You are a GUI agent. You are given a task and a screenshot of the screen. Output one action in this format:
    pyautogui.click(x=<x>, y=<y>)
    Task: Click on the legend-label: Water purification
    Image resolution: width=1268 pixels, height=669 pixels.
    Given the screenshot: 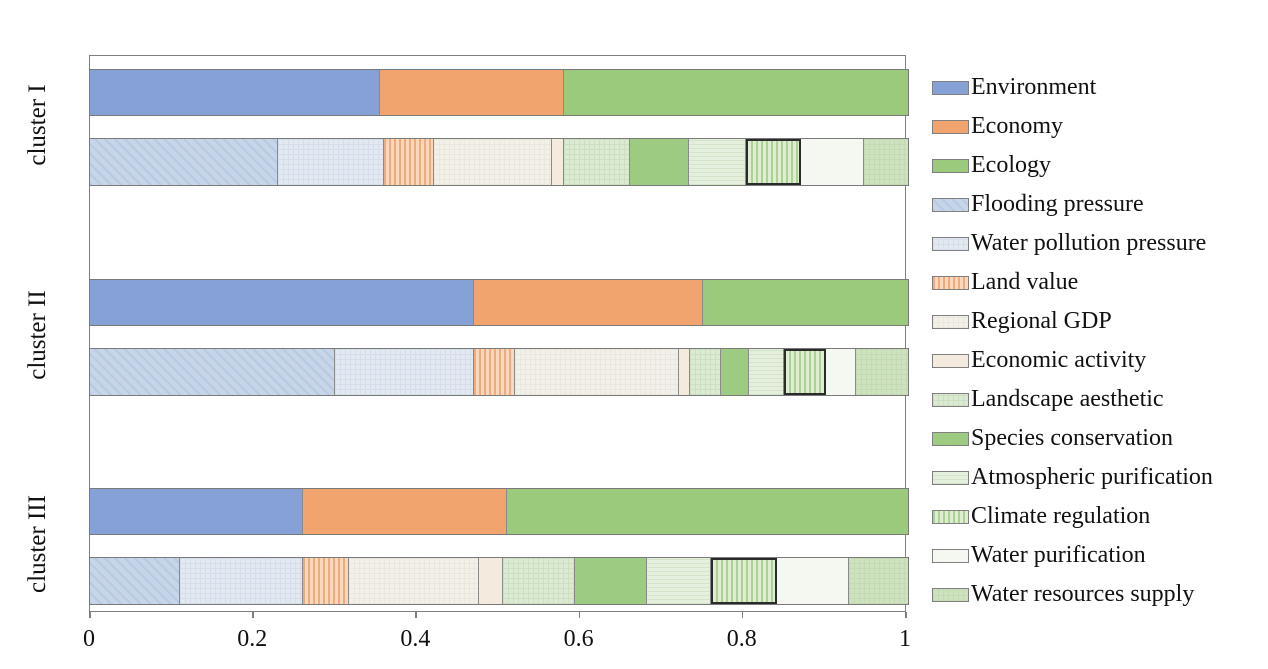 What is the action you would take?
    pyautogui.click(x=1058, y=555)
    